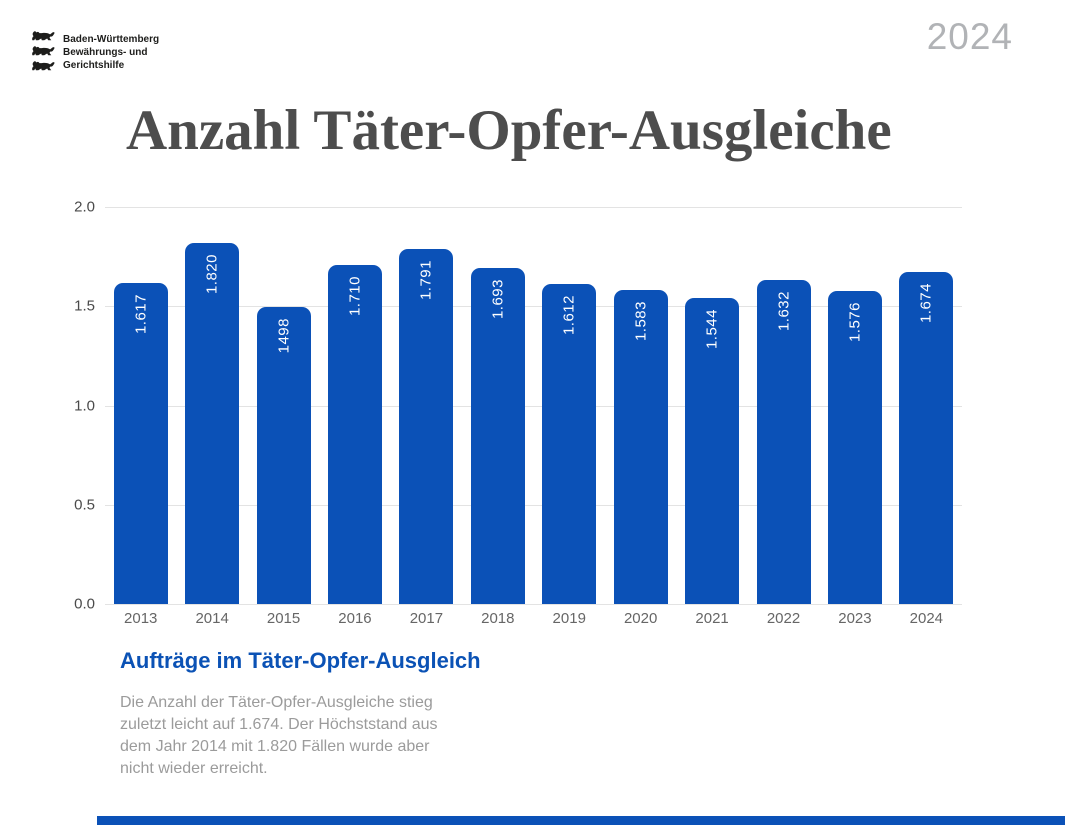 This screenshot has height=825, width=1065. What do you see at coordinates (84, 505) in the screenshot?
I see `y-axis-tick-label: 0.5` at bounding box center [84, 505].